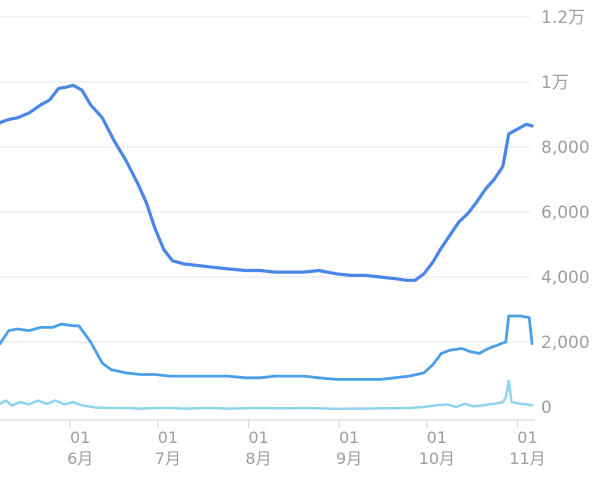 This screenshot has width=615, height=480. Describe the element at coordinates (273, 443) in the screenshot. I see `x-axis: 01 6月 01 7月 01 8月 01 9月 01 10月 01 11月` at that location.